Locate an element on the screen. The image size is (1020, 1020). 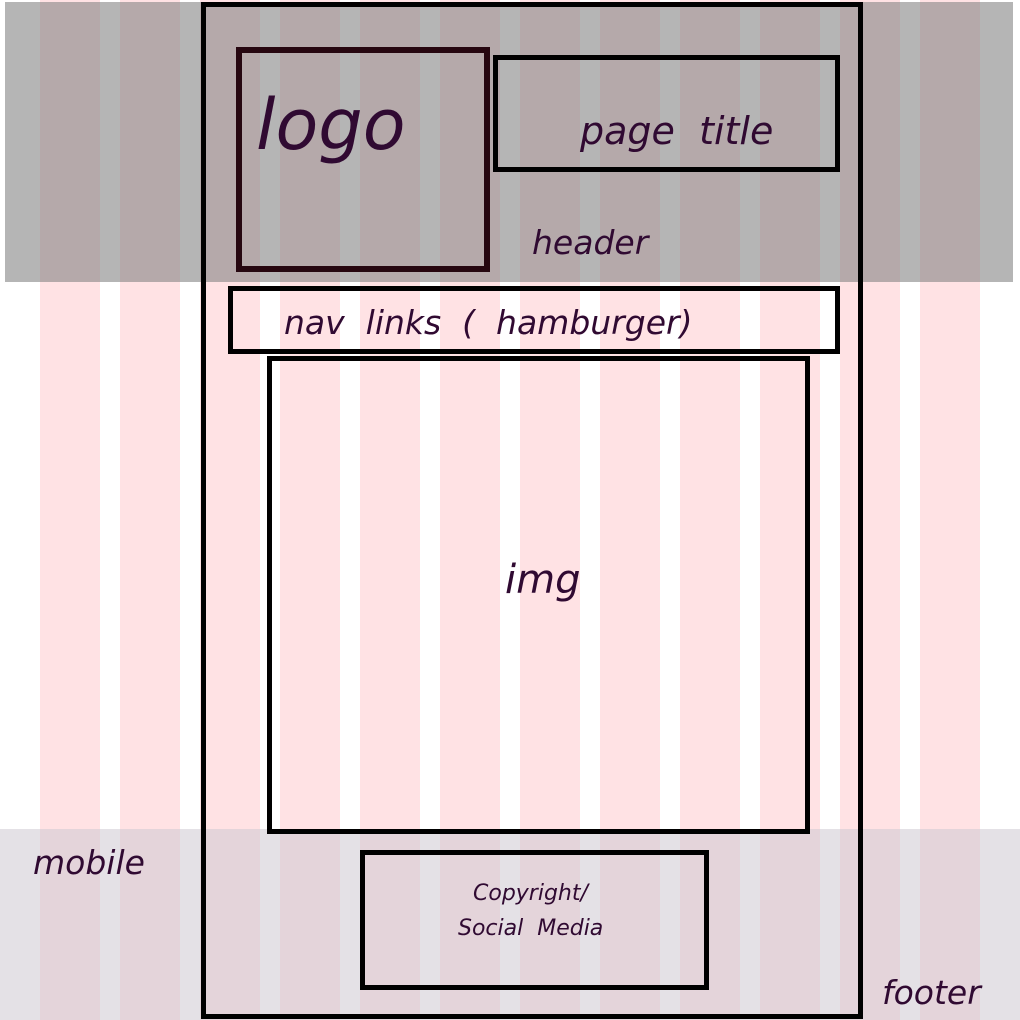
header-label: header is located at coordinates (590, 242).